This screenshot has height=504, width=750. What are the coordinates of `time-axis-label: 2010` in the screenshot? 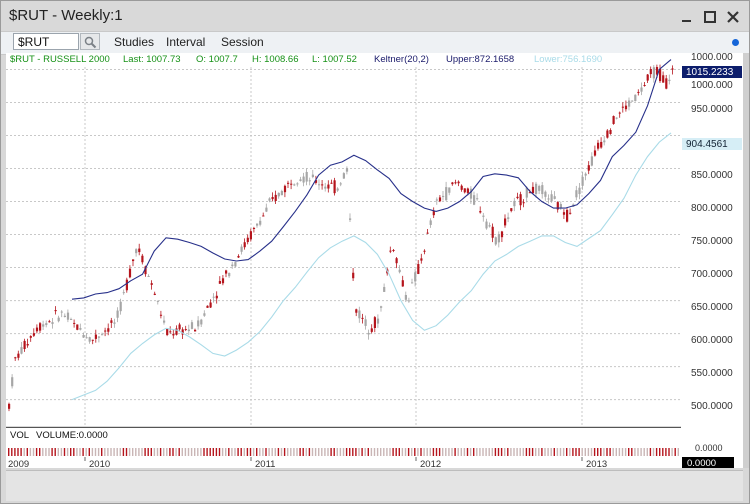 It's located at (99, 464).